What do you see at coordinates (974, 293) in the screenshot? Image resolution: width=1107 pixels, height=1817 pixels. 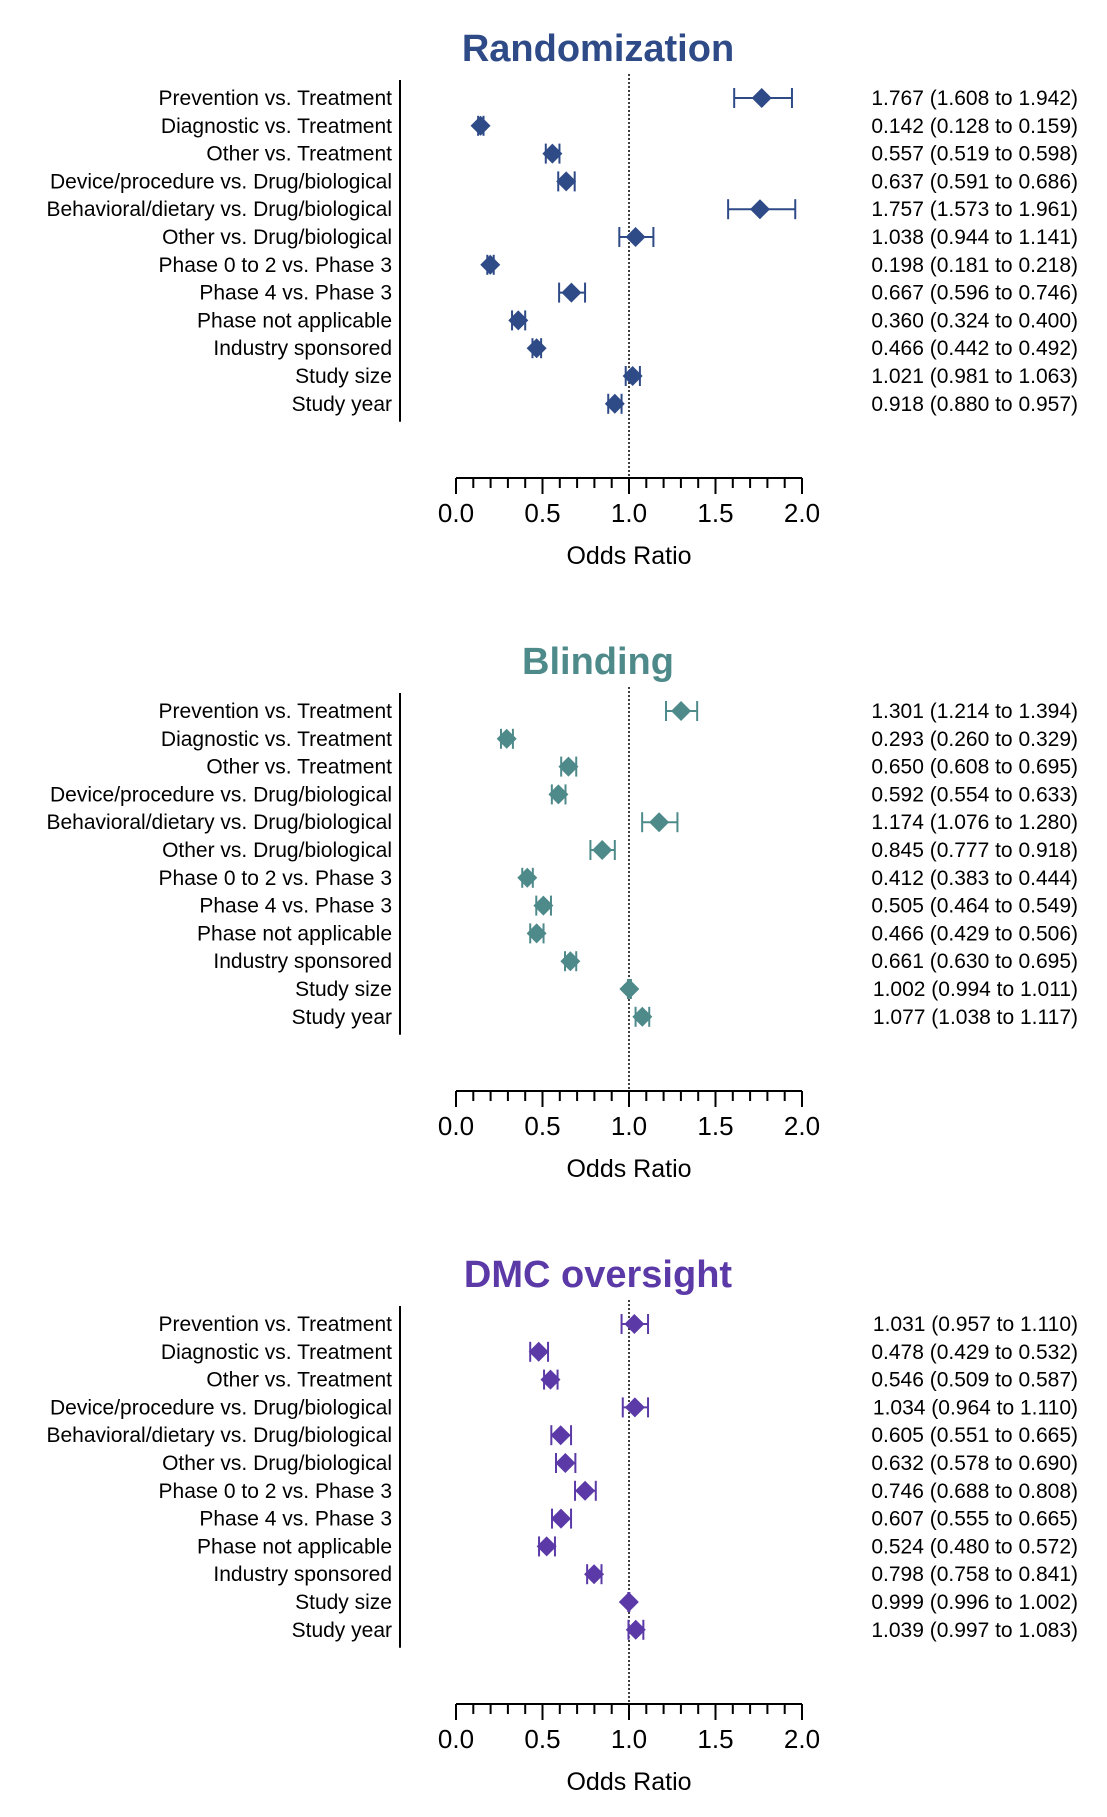 I see `row-value-text: 0.667 (0.596 to 0.746)` at bounding box center [974, 293].